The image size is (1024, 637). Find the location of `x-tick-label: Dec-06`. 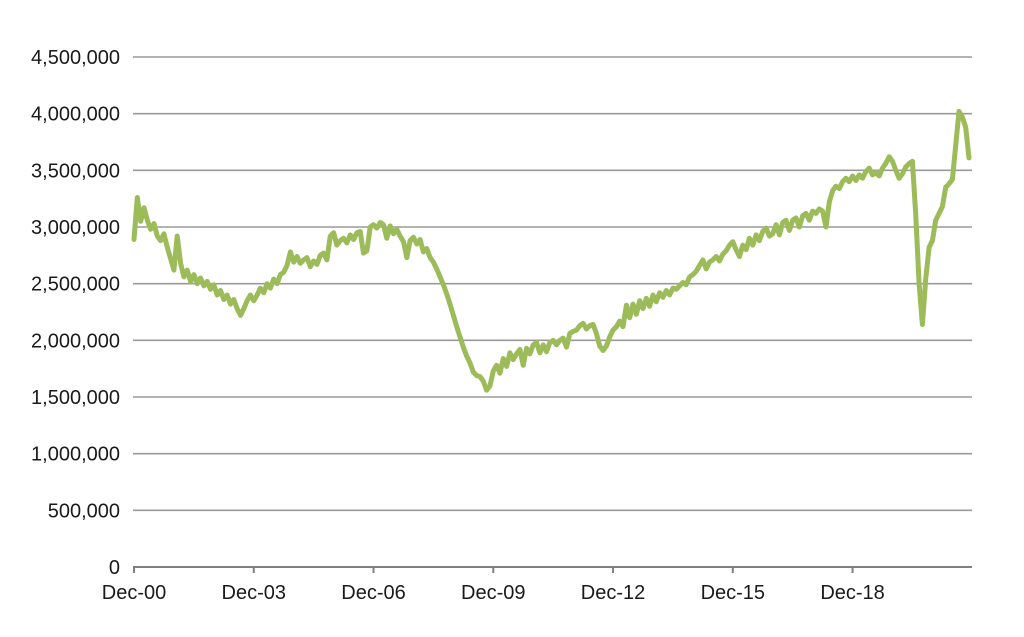

x-tick-label: Dec-06 is located at coordinates (373, 593).